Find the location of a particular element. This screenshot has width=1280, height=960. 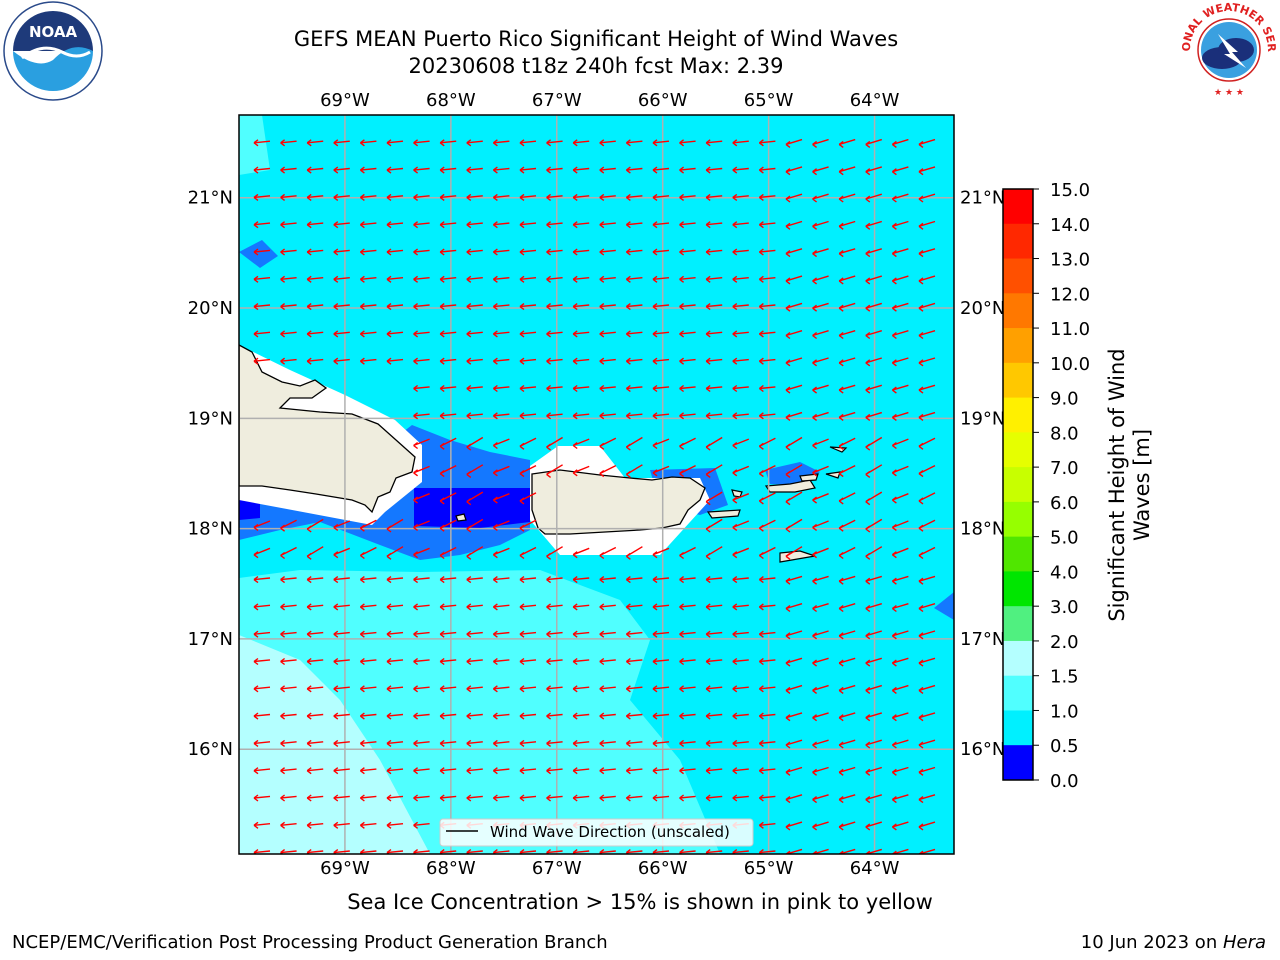

colorbar-axis-label: Significant Height of Wind Waves [m] is located at coordinates (1130, 484).